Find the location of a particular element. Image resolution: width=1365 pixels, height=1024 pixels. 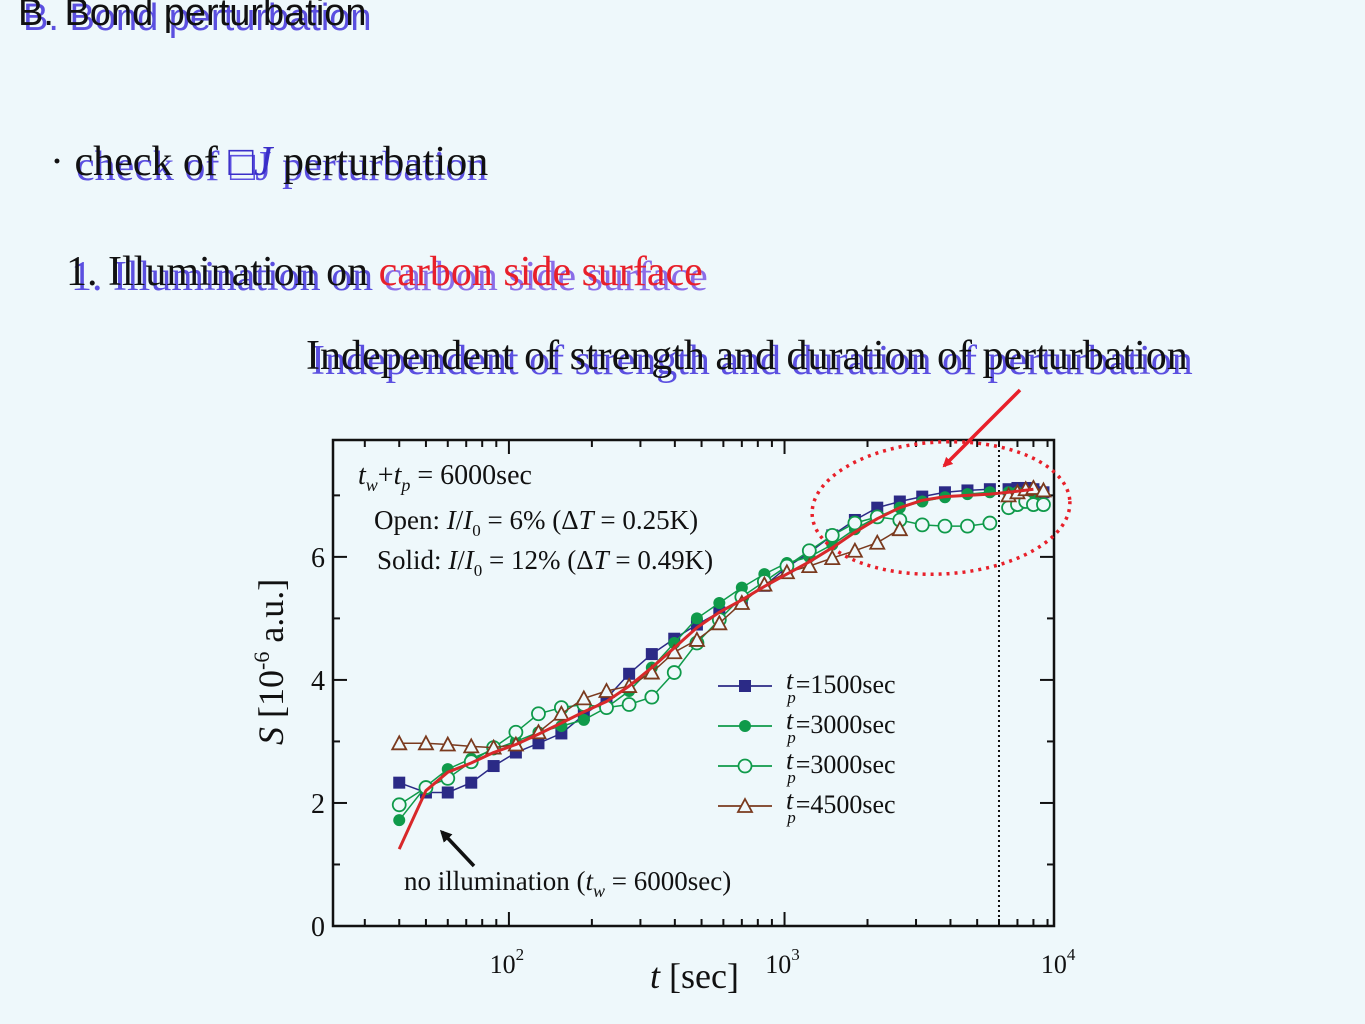

black-arrow is located at coordinates (457, 848).